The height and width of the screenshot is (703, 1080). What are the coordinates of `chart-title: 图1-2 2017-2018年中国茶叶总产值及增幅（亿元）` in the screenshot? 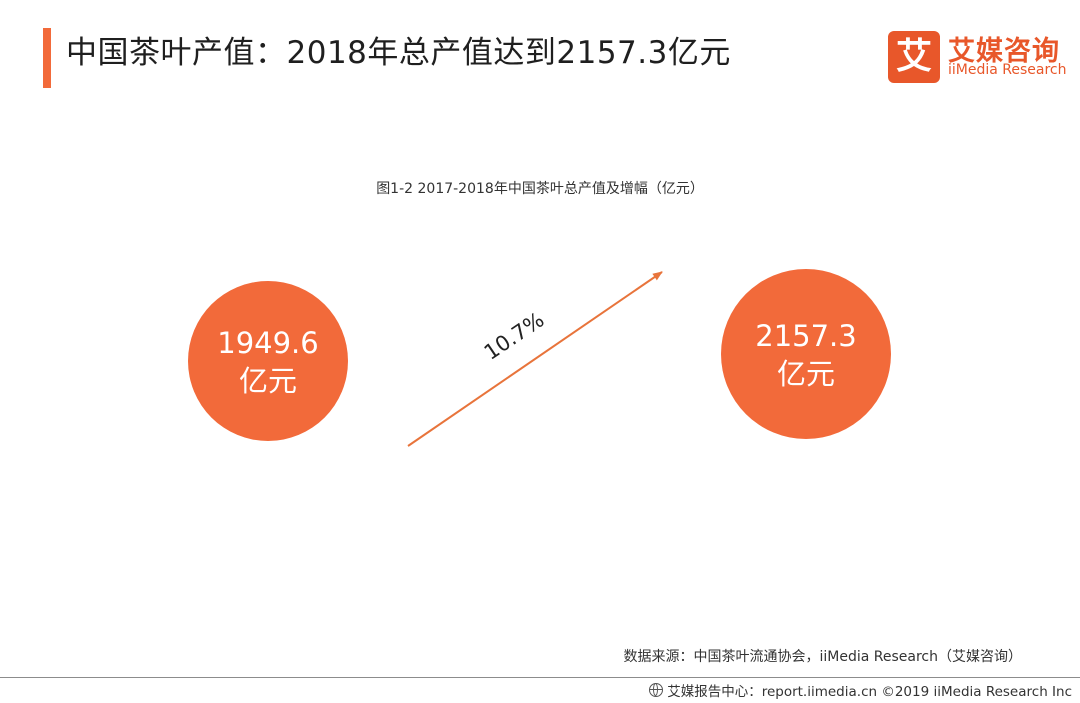 It's located at (540, 189).